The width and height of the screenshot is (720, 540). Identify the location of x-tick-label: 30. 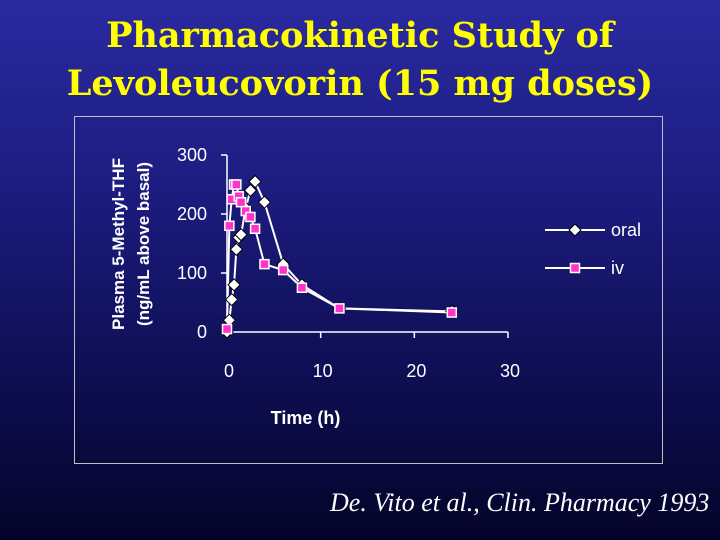
(510, 371).